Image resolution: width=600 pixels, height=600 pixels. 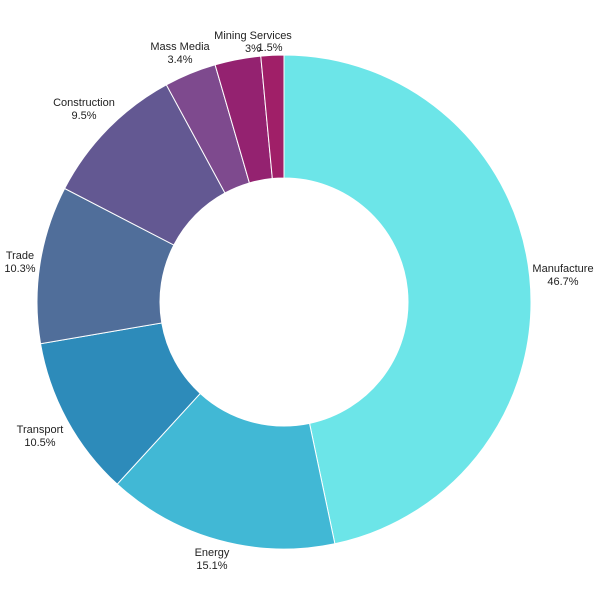 I want to click on slice-value-label: 3%, so click(x=253, y=49).